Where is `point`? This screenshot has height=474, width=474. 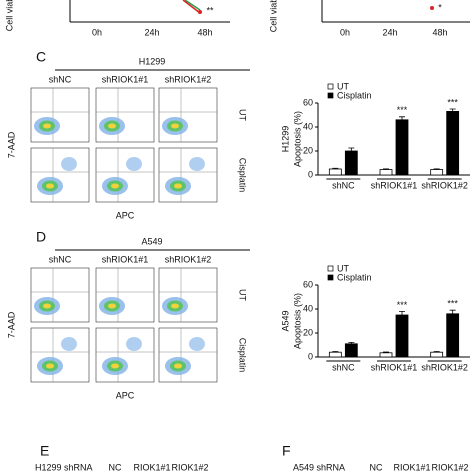
point is located at coordinates (200, 12).